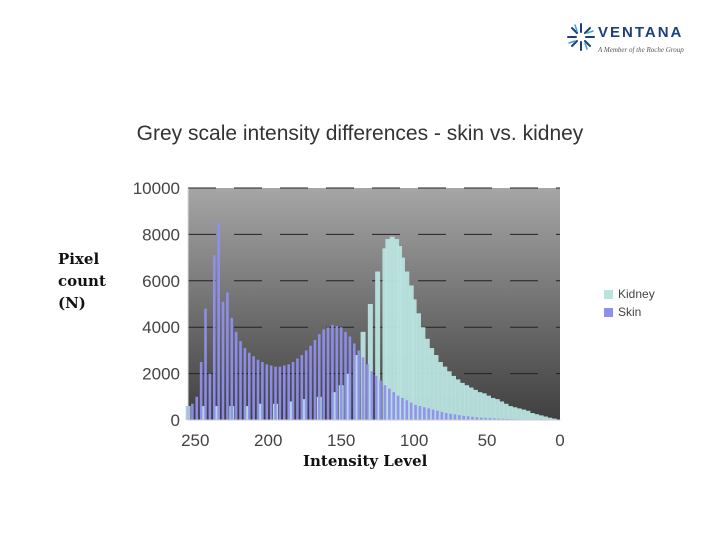  Describe the element at coordinates (195, 440) in the screenshot. I see `x-tick-label: 250` at that location.